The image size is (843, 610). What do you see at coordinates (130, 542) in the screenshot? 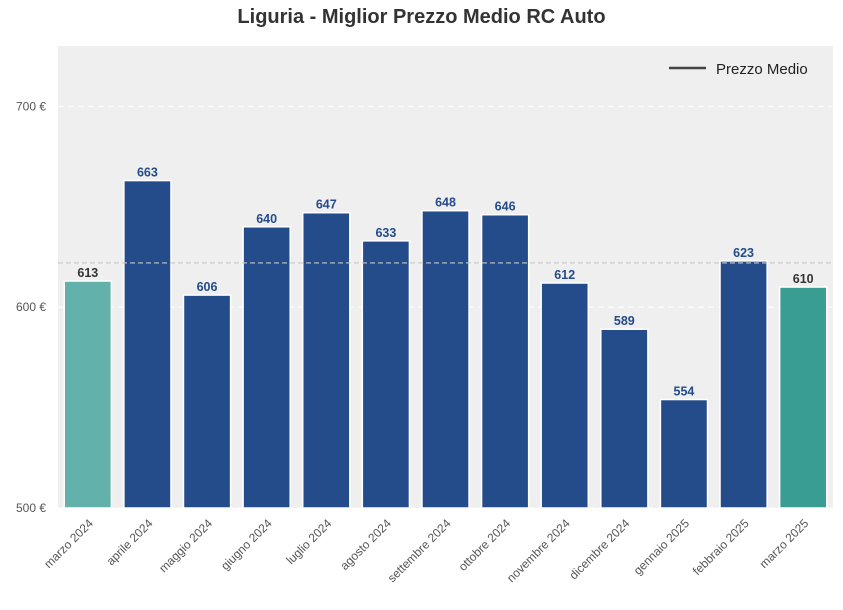
I see `x-tick-label: aprile 2024` at bounding box center [130, 542].